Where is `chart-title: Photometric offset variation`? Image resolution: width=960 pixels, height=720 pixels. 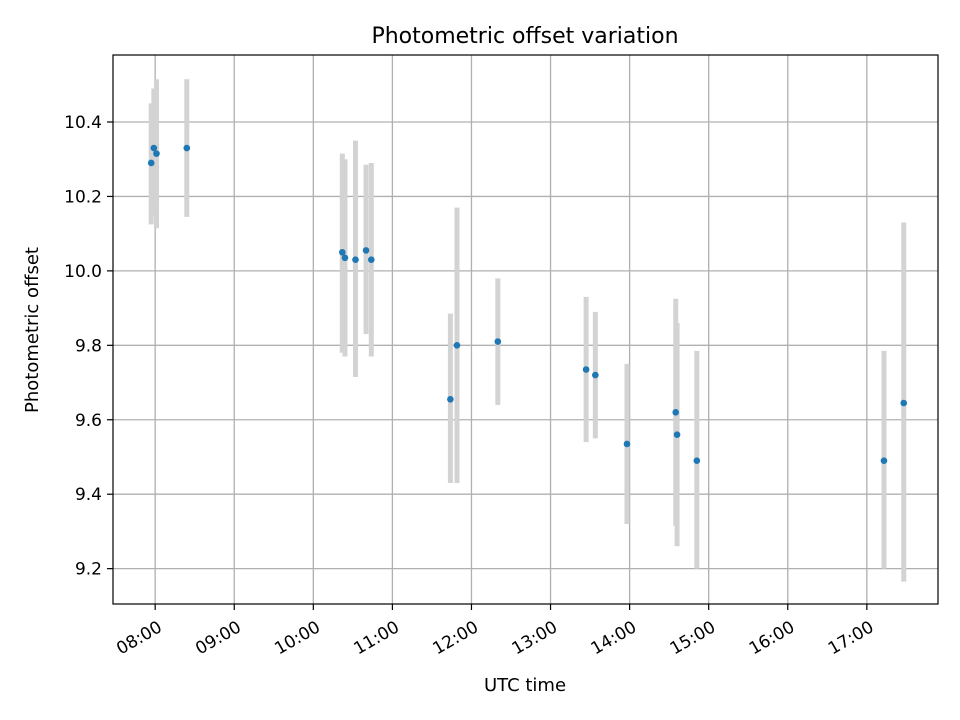 chart-title: Photometric offset variation is located at coordinates (524, 36).